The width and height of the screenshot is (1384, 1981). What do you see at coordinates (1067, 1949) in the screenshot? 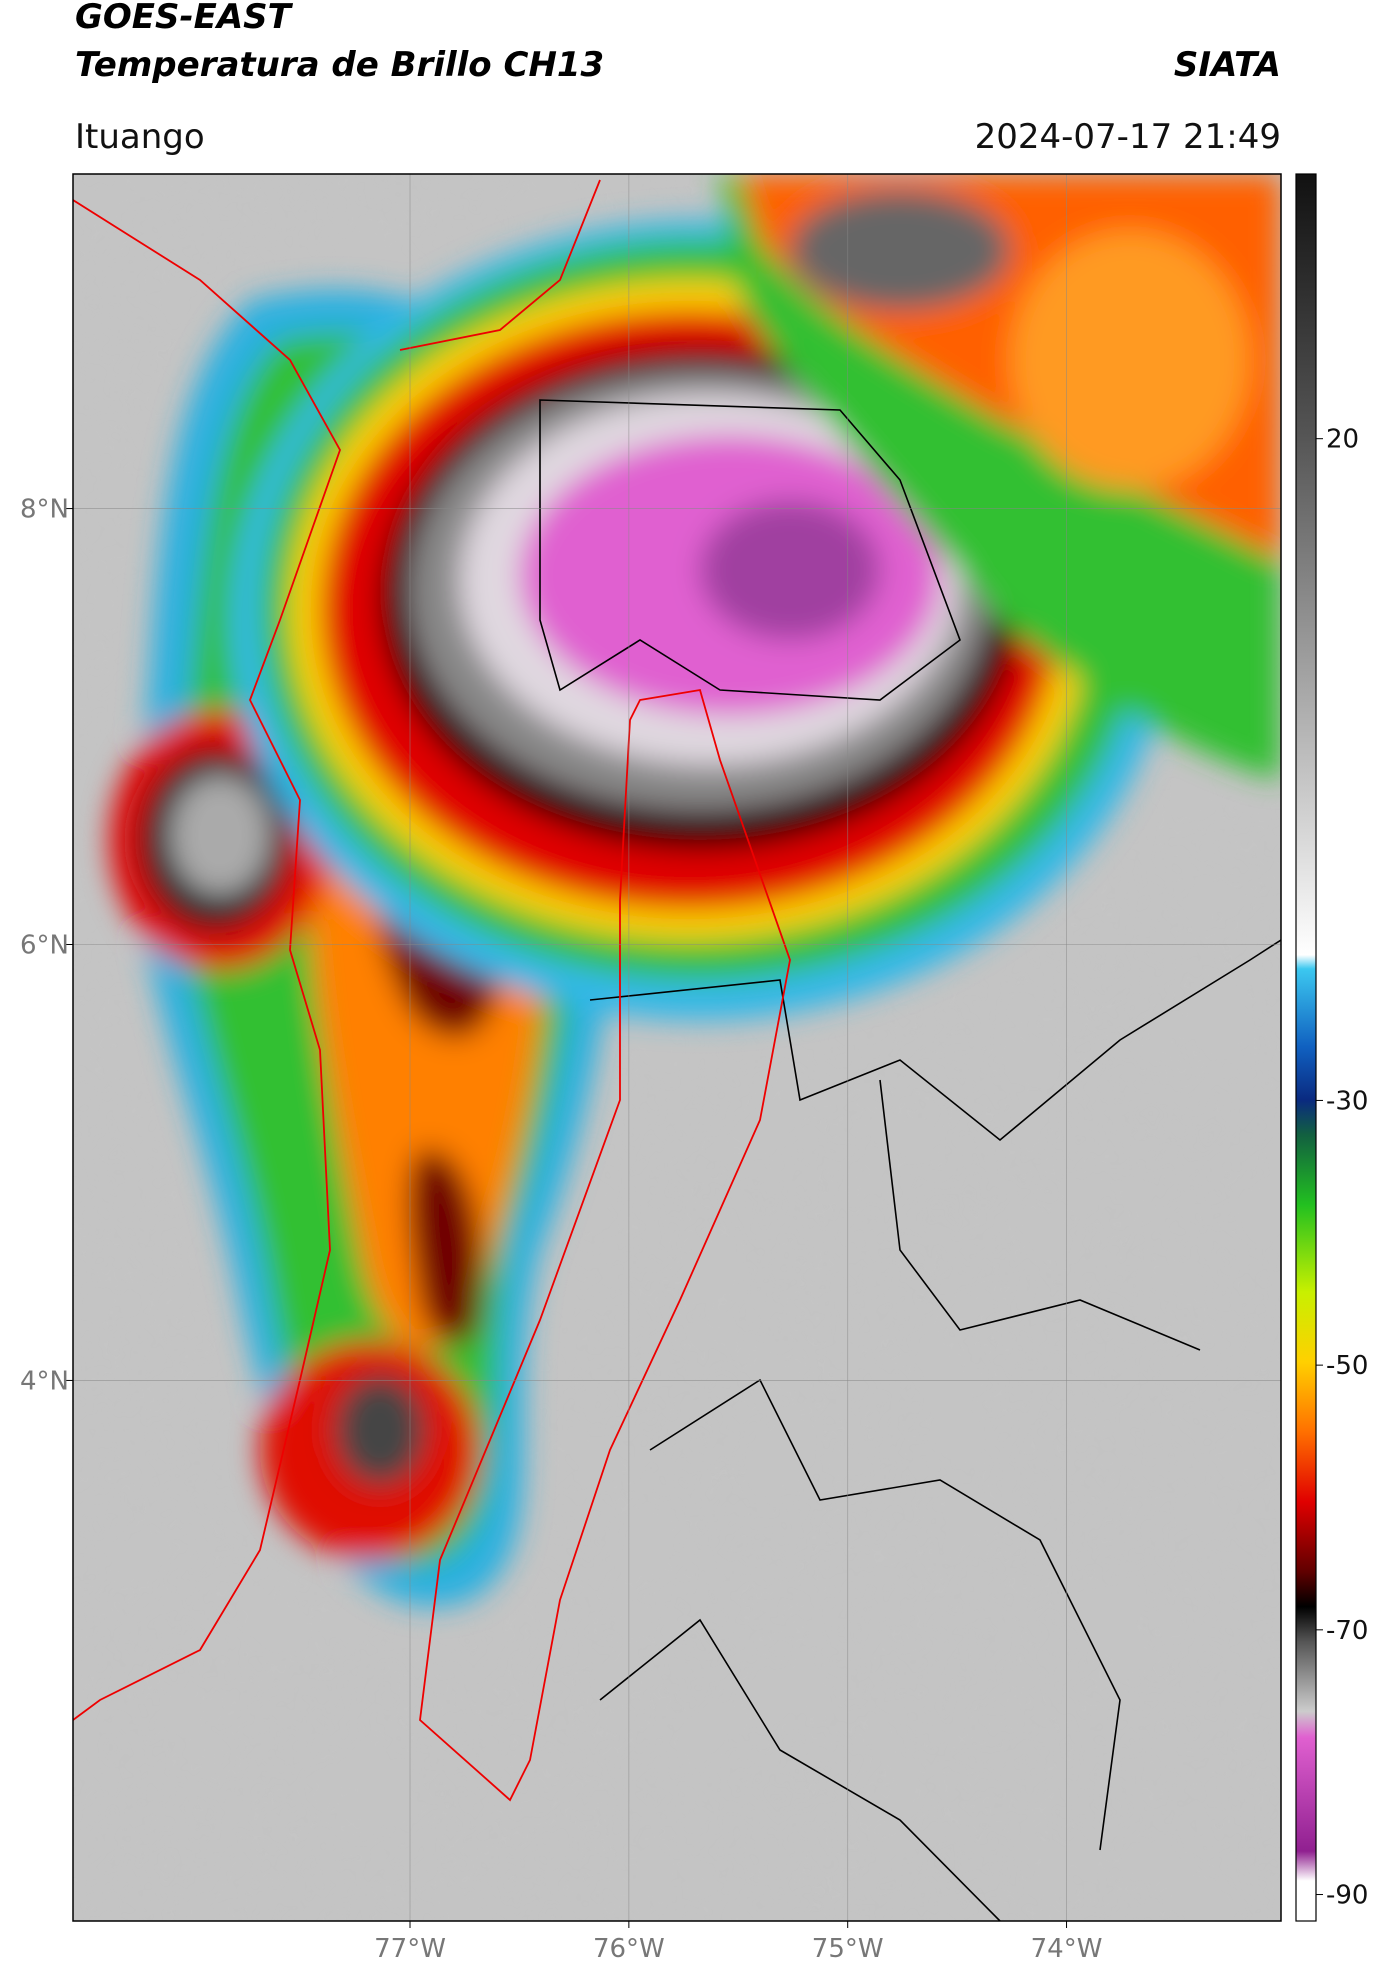
I see `x-tick-label: 74°W` at bounding box center [1067, 1949].